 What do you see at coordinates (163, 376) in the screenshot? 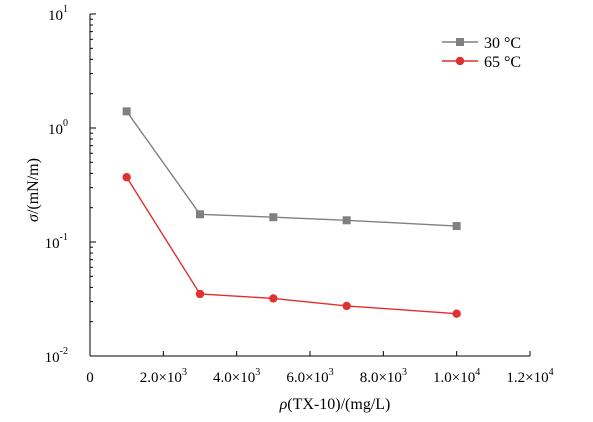
I see `x-tick-label: 2.0×10³` at bounding box center [163, 376].